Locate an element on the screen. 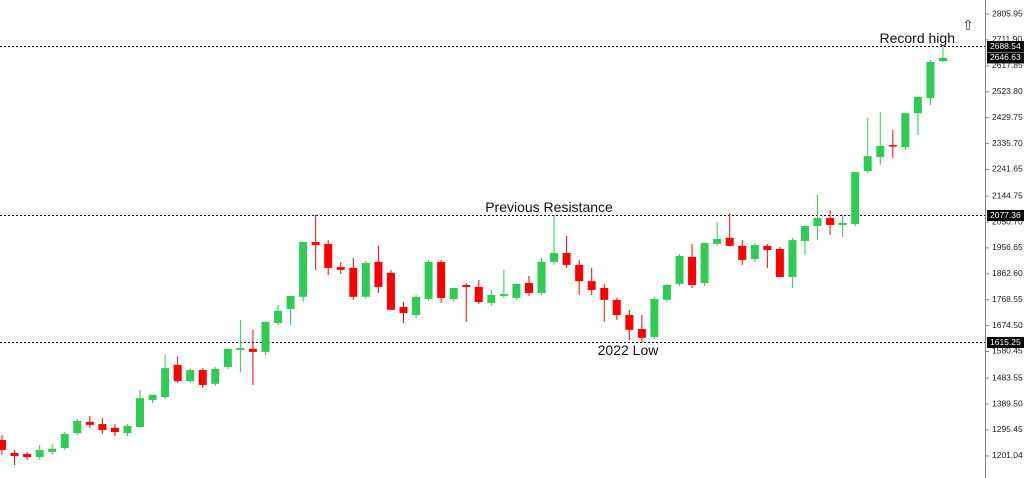 Image resolution: width=1024 pixels, height=478 pixels. y-tick-label: 2144.75 is located at coordinates (1007, 195).